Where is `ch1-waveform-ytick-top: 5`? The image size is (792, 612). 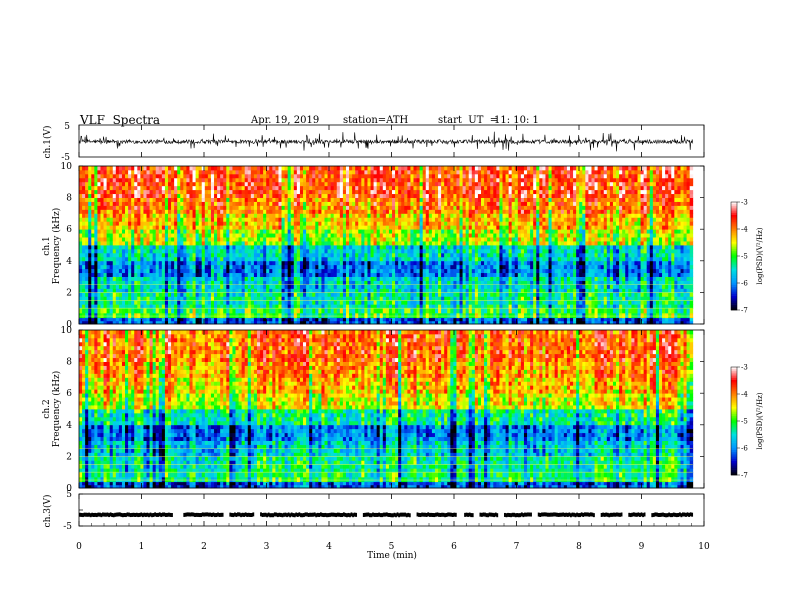 ch1-waveform-ytick-top: 5 is located at coordinates (67, 127).